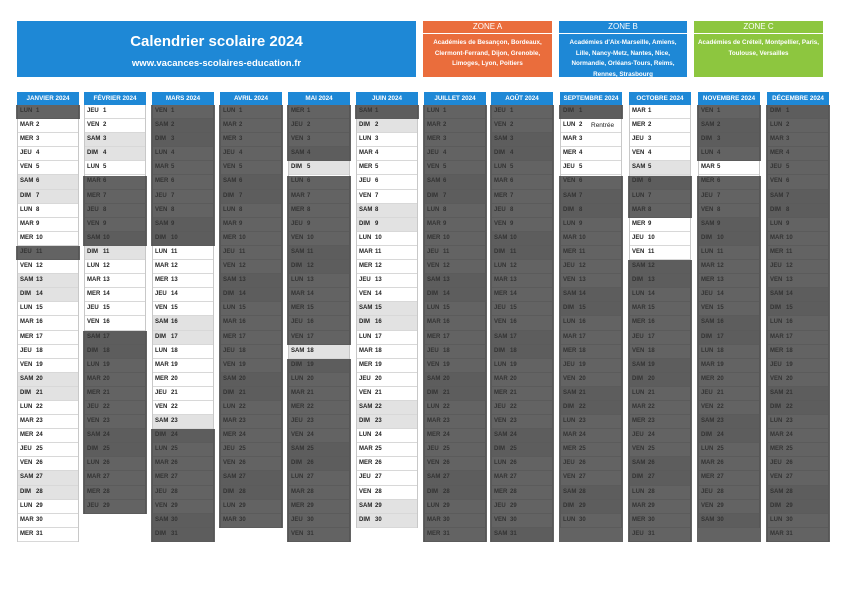 The image size is (842, 595). Describe the element at coordinates (48, 393) in the screenshot. I see `day-row: DIM 21` at that location.